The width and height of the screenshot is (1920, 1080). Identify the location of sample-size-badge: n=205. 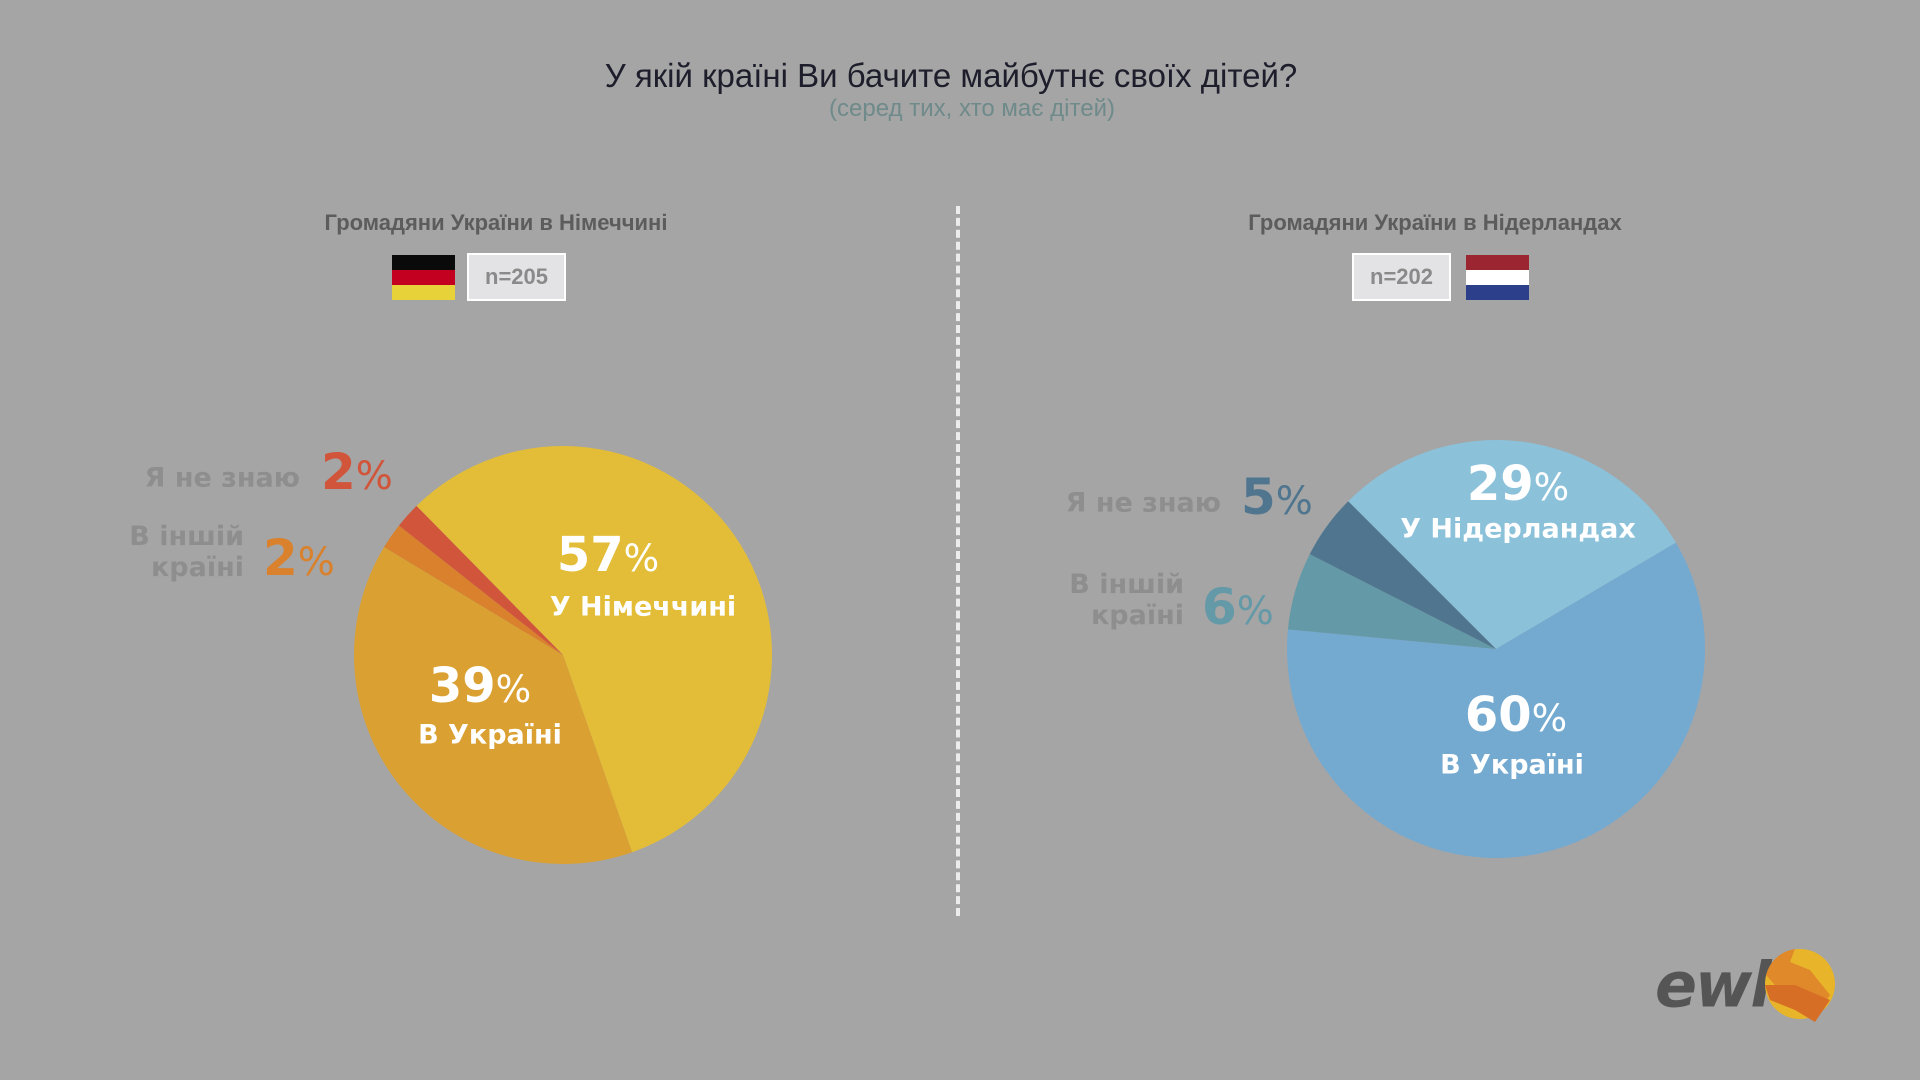
(516, 277).